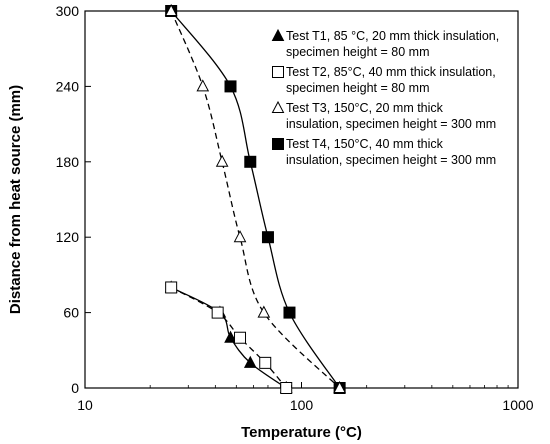 The image size is (550, 444). Describe the element at coordinates (391, 124) in the screenshot. I see `legend-label-3: insulation, specimen height = 300 mm` at that location.